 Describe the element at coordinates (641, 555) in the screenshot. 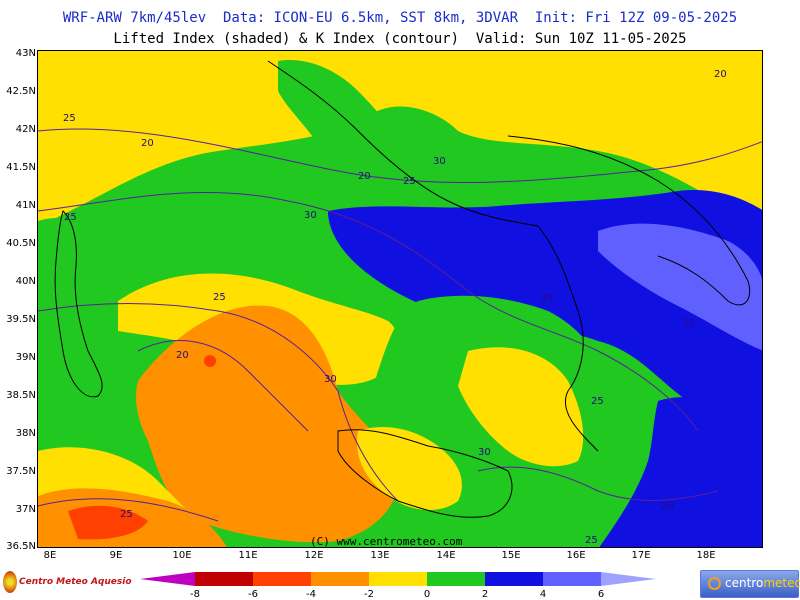

I see `lon-label: 17E` at that location.